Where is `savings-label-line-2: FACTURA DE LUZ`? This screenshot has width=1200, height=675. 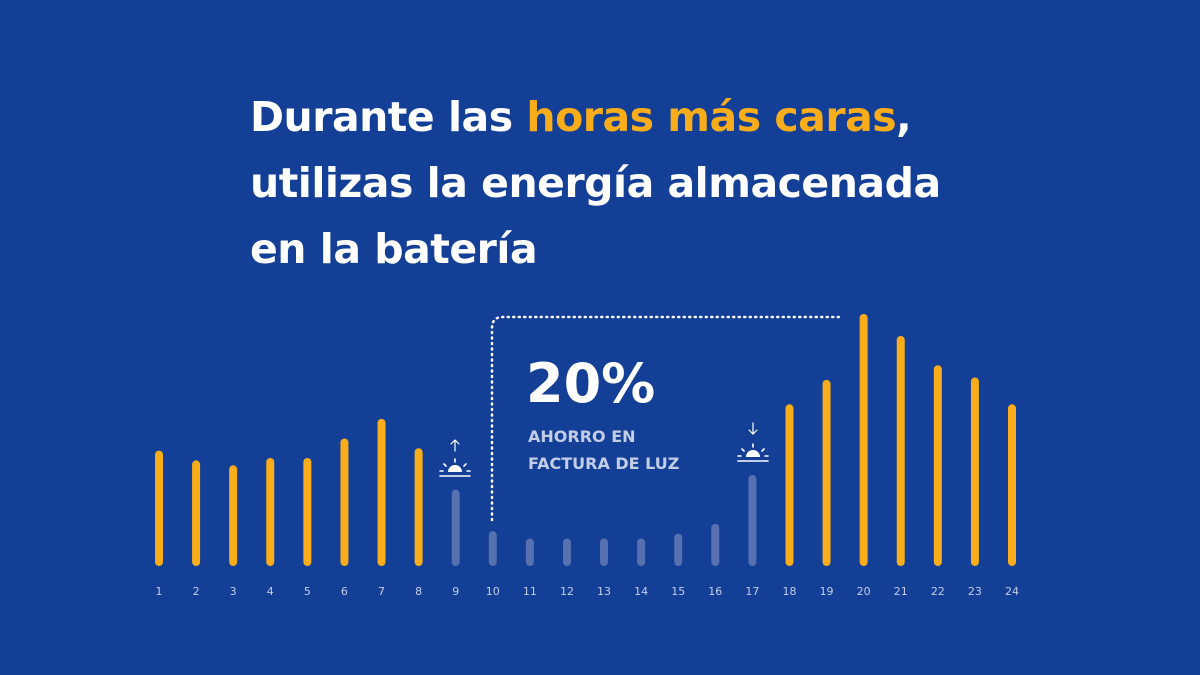 savings-label-line-2: FACTURA DE LUZ is located at coordinates (603, 463).